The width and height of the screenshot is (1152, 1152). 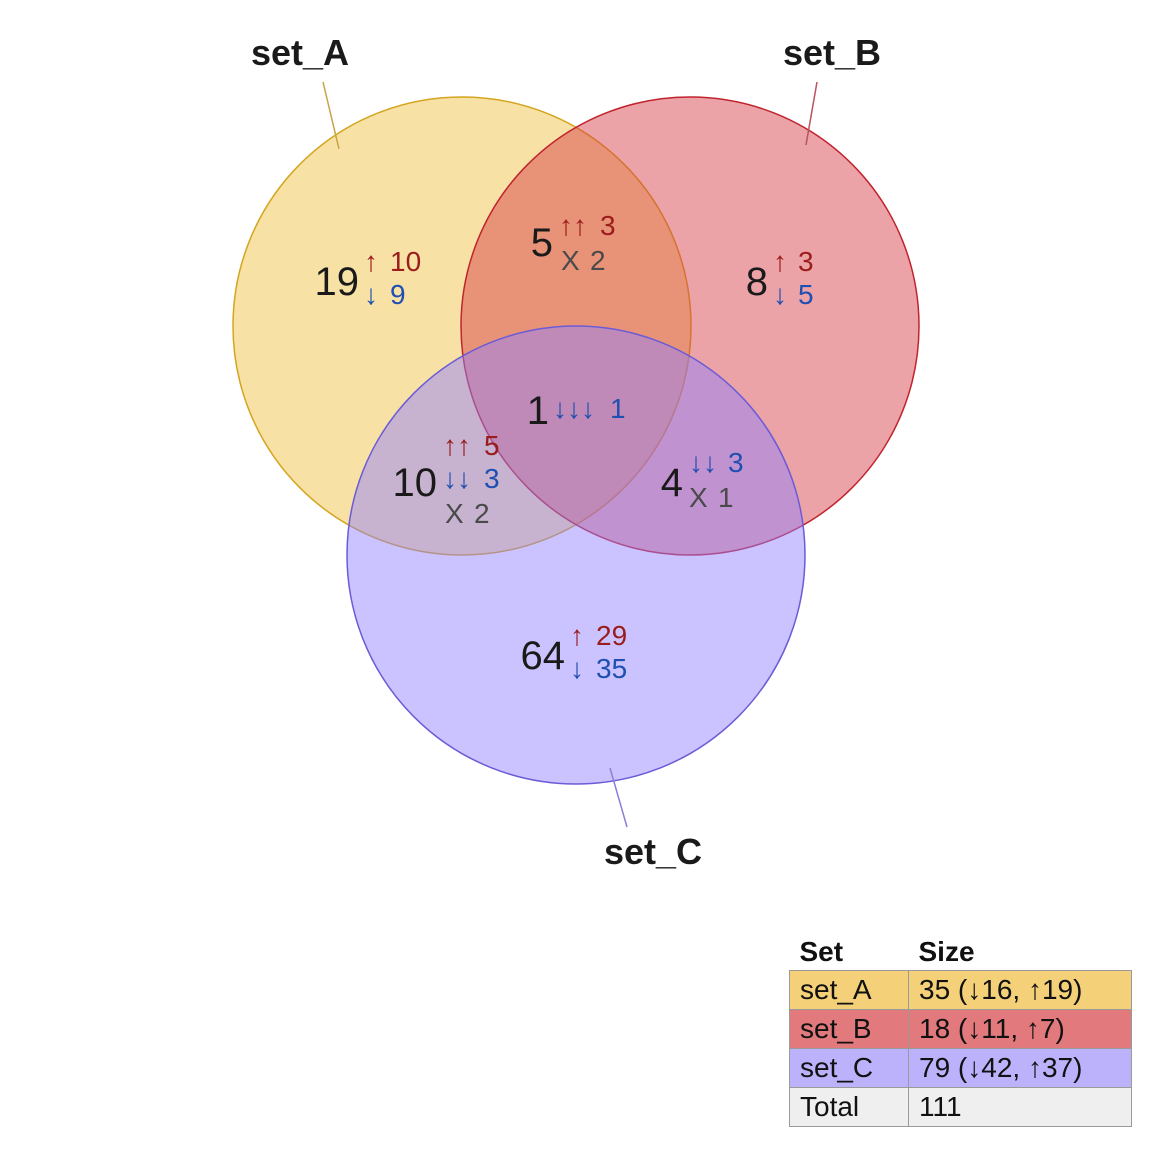 What do you see at coordinates (849, 1068) in the screenshot?
I see `table-cell-set: set_C` at bounding box center [849, 1068].